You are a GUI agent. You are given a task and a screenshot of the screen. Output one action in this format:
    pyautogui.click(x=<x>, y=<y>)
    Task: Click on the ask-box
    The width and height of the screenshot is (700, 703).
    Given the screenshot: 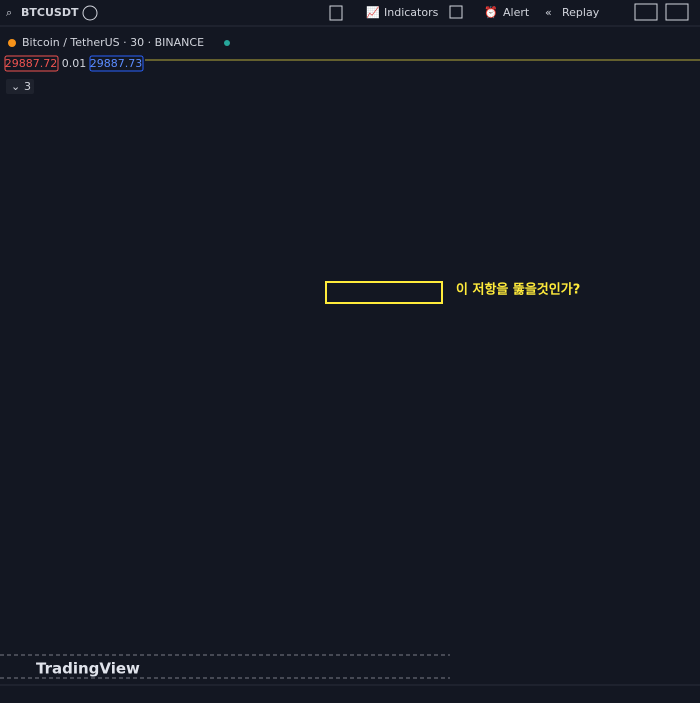 What is the action you would take?
    pyautogui.click(x=116, y=63)
    